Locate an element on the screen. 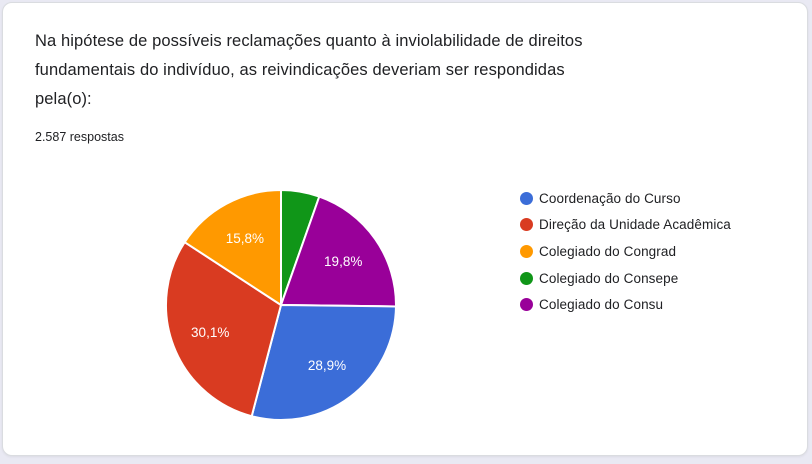  pie-chart: 19,8% 28,9% 30,1% 15,8% is located at coordinates (281, 305).